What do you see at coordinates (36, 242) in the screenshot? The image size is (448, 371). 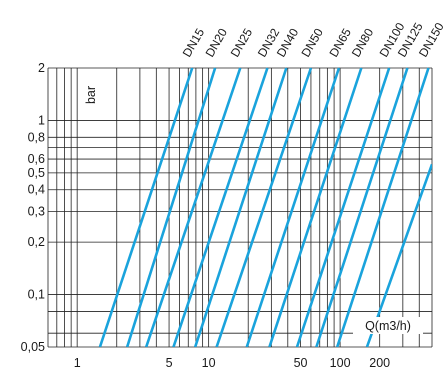 I see `y-tick-label: 0,2` at bounding box center [36, 242].